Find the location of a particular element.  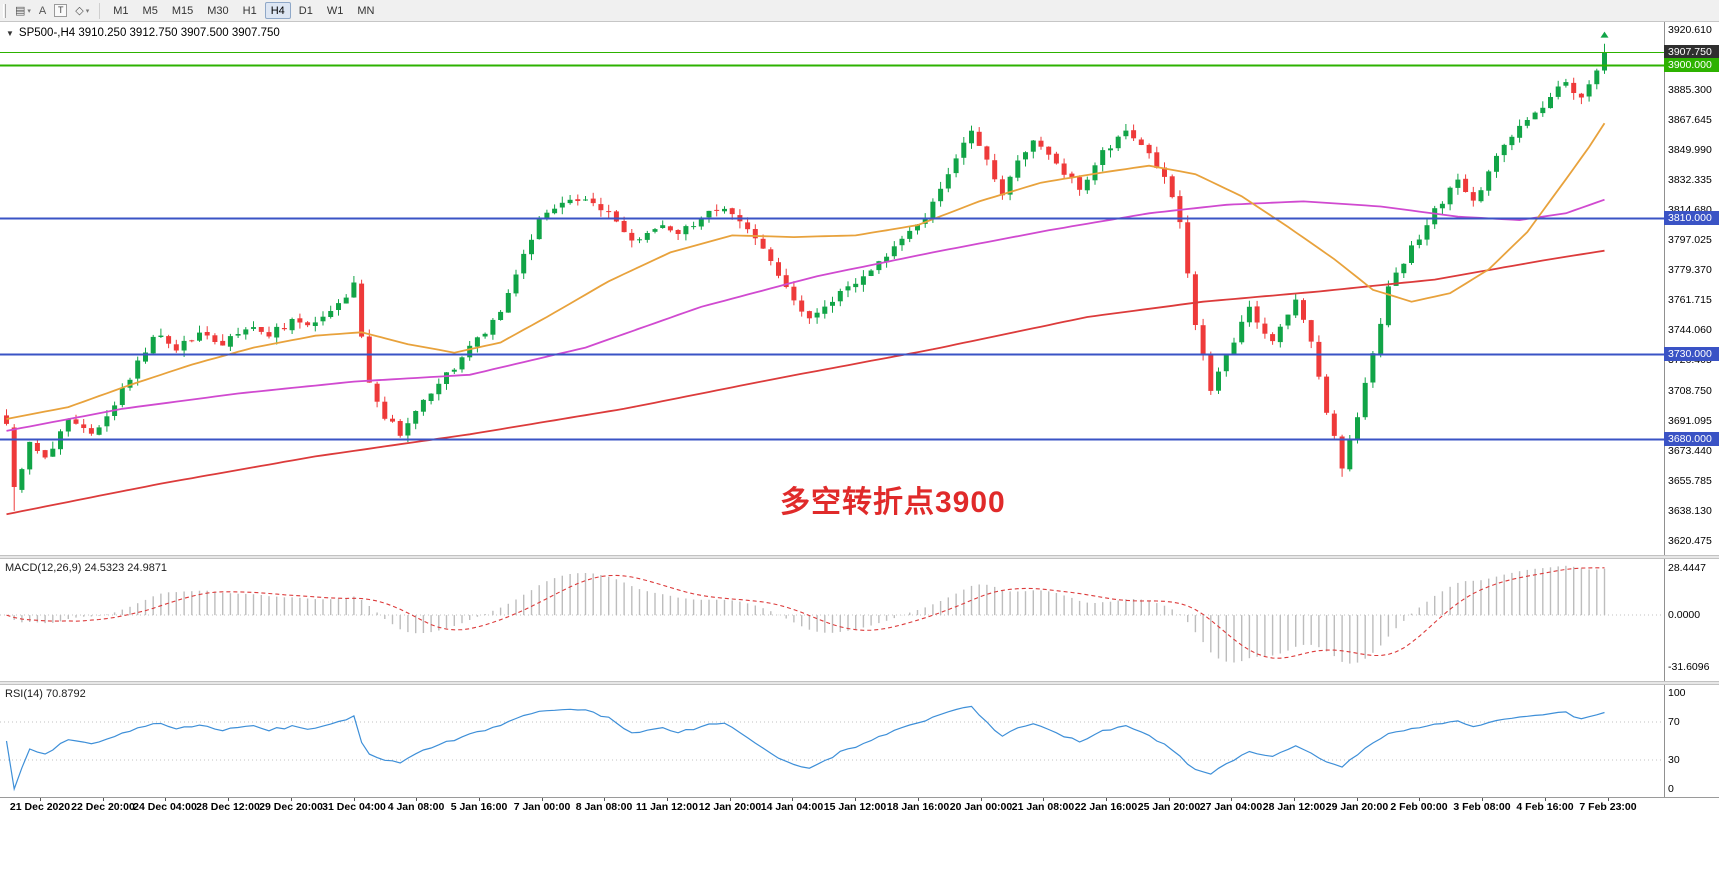

macd-indicator-label: MACD(12,26,9) 24.5323 24.9871 is located at coordinates (86, 568).